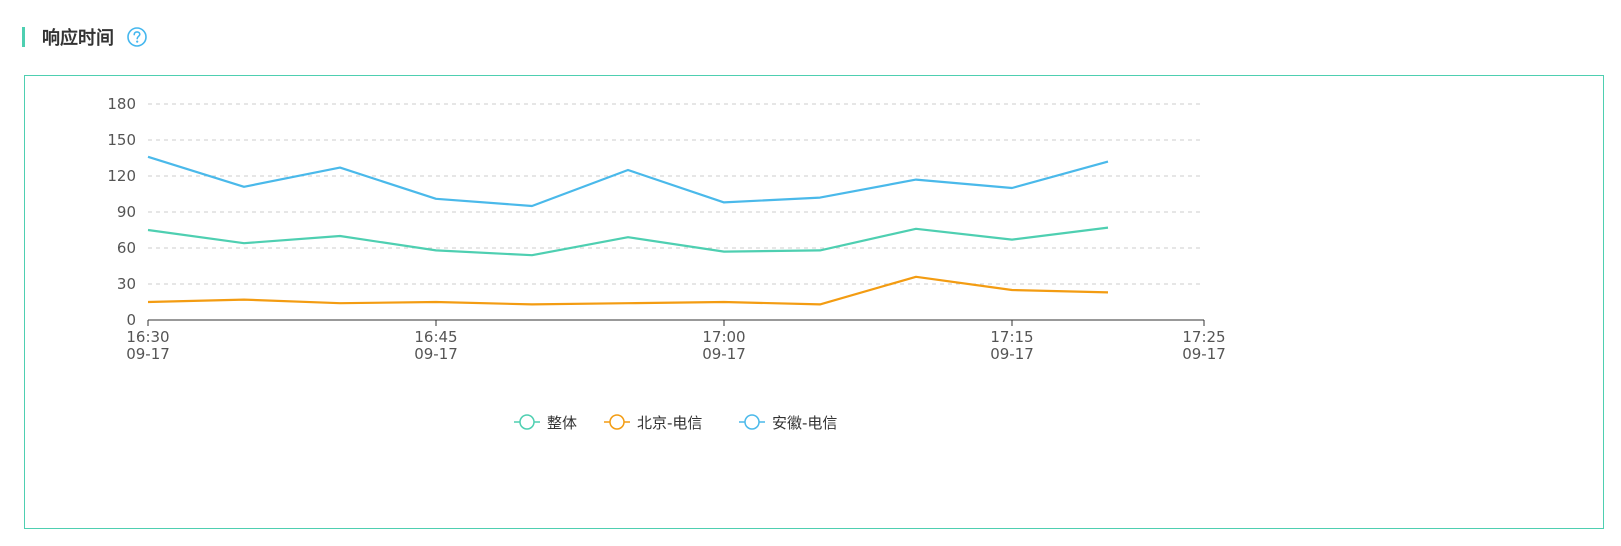 The image size is (1621, 546). What do you see at coordinates (137, 37) in the screenshot?
I see `question-circle-icon` at bounding box center [137, 37].